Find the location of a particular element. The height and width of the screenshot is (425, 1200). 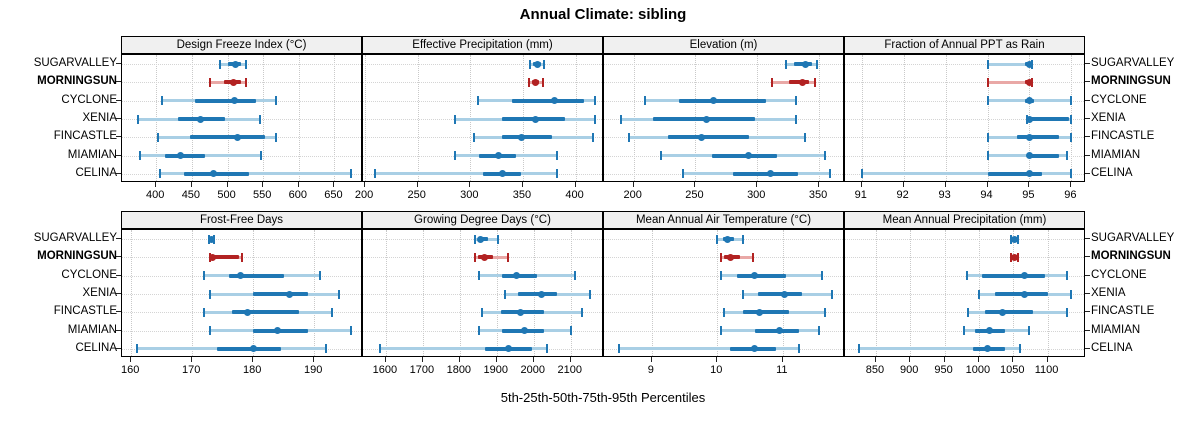

x-axis-tick-label: 190 is located at coordinates (313, 370).